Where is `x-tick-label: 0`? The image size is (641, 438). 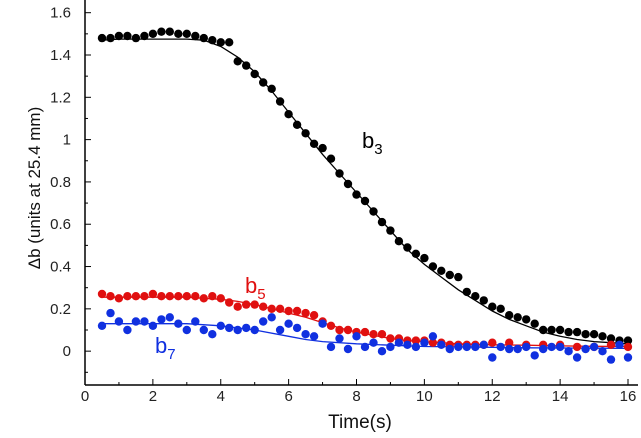 x-tick-label: 0 is located at coordinates (85, 396).